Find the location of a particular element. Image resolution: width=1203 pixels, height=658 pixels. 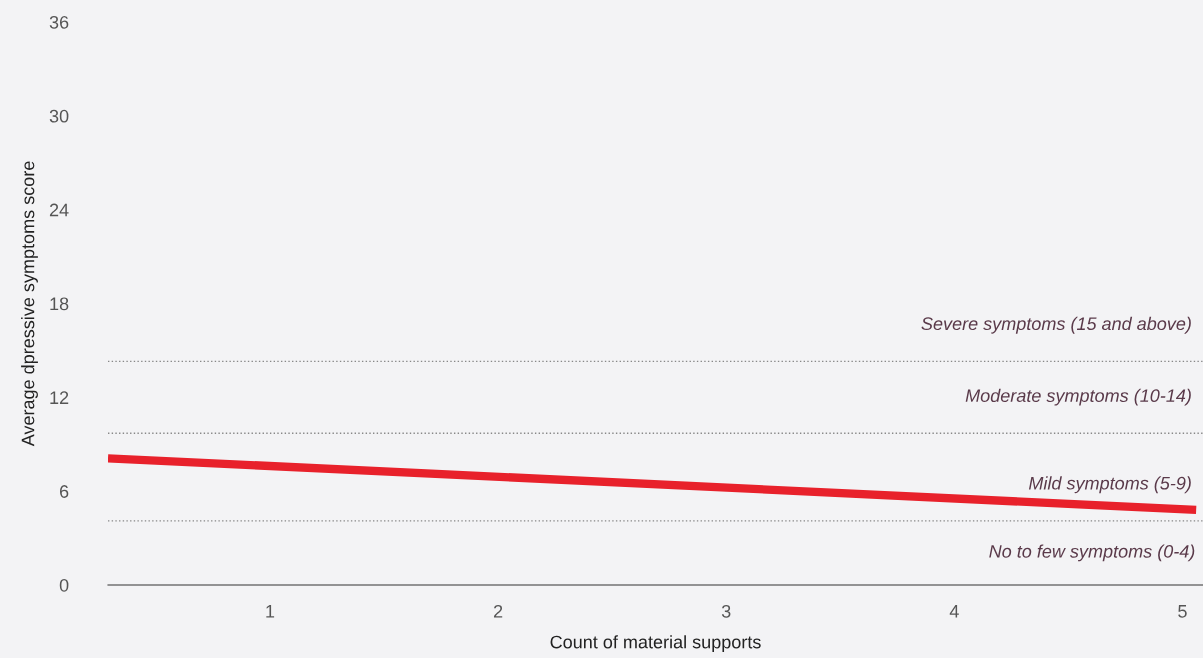

x-tick-label: 3 is located at coordinates (726, 611).